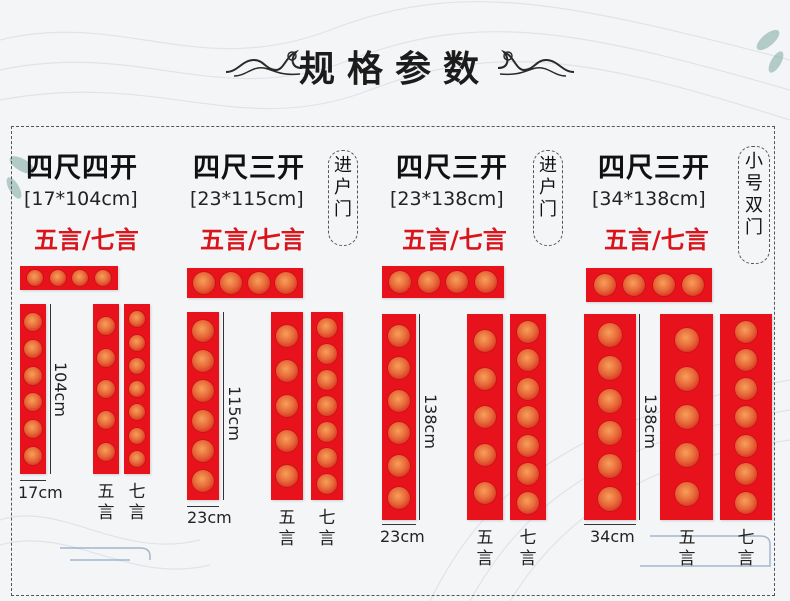 The width and height of the screenshot is (790, 601). I want to click on tag-char: 进, so click(343, 165).